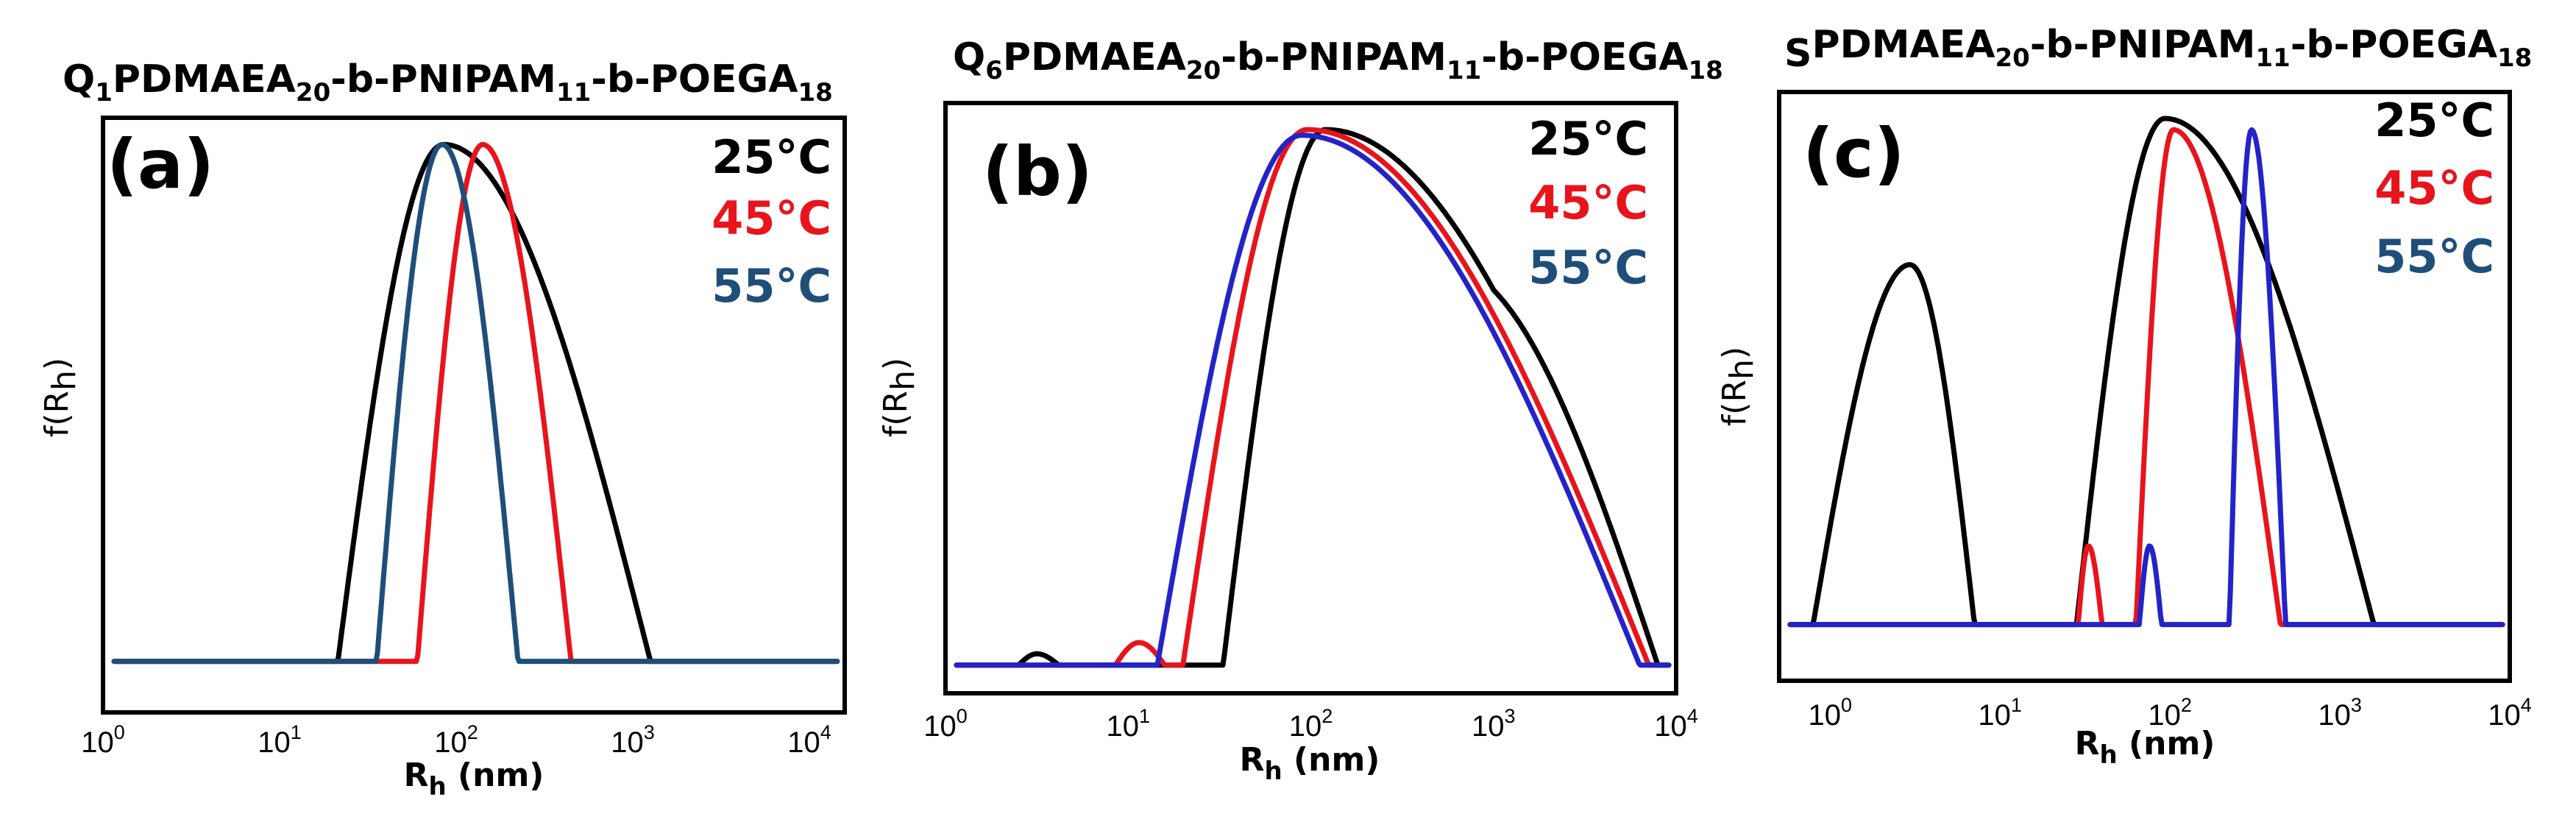 The width and height of the screenshot is (2576, 839). What do you see at coordinates (1738, 386) in the screenshot?
I see `panel-c-y-axis-label: f(Rh)` at bounding box center [1738, 386].